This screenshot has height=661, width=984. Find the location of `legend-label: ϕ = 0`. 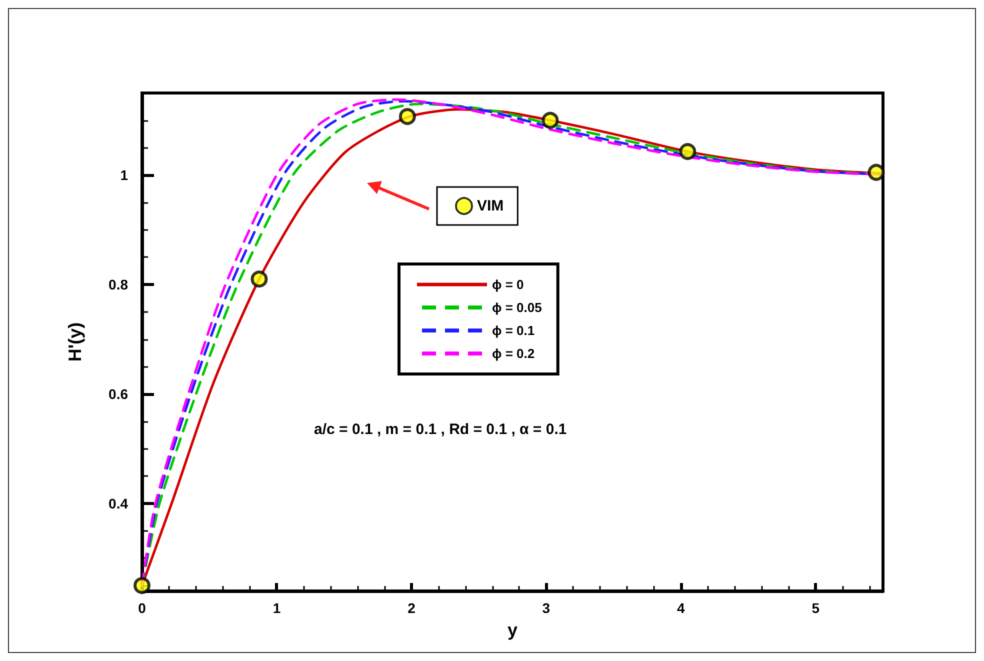

legend-label: ϕ = 0 is located at coordinates (508, 284).